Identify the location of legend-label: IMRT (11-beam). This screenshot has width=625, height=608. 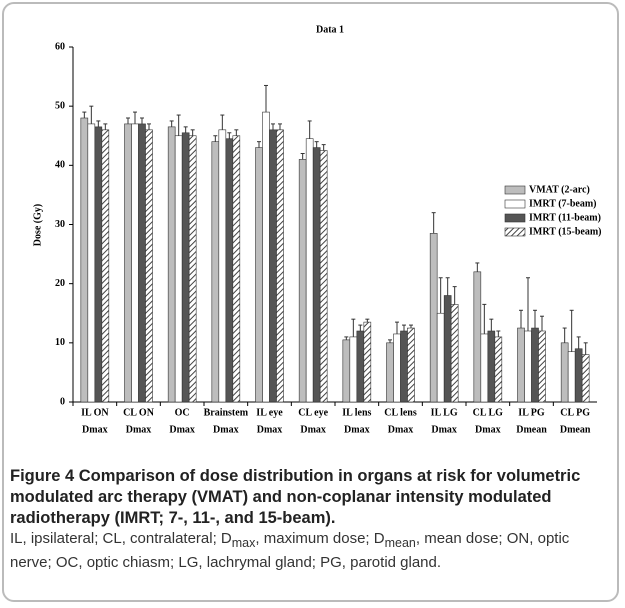
(565, 217).